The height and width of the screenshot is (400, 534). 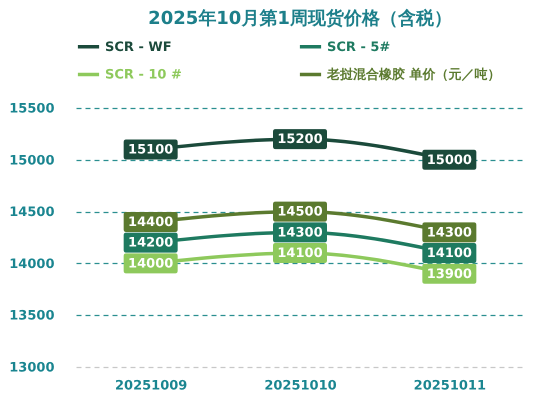 What do you see at coordinates (31, 160) in the screenshot?
I see `y-tick-label: 15000` at bounding box center [31, 160].